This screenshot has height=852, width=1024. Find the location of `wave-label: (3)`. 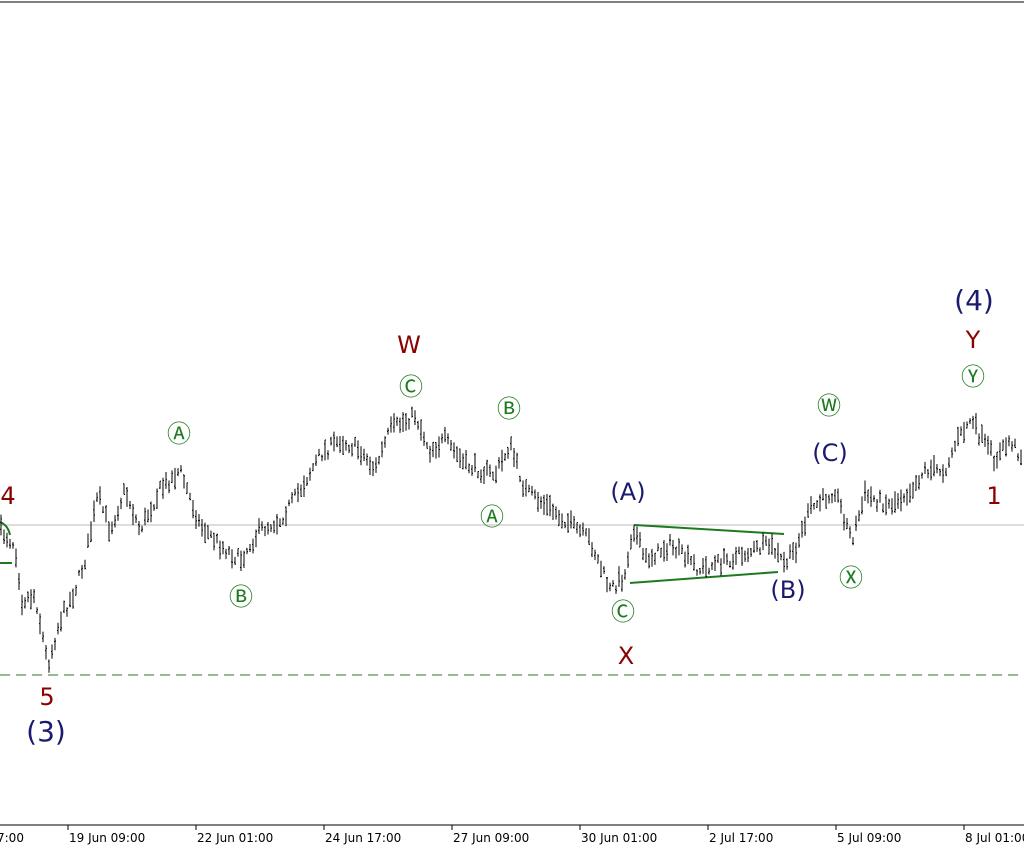

wave-label: (3) is located at coordinates (46, 731).